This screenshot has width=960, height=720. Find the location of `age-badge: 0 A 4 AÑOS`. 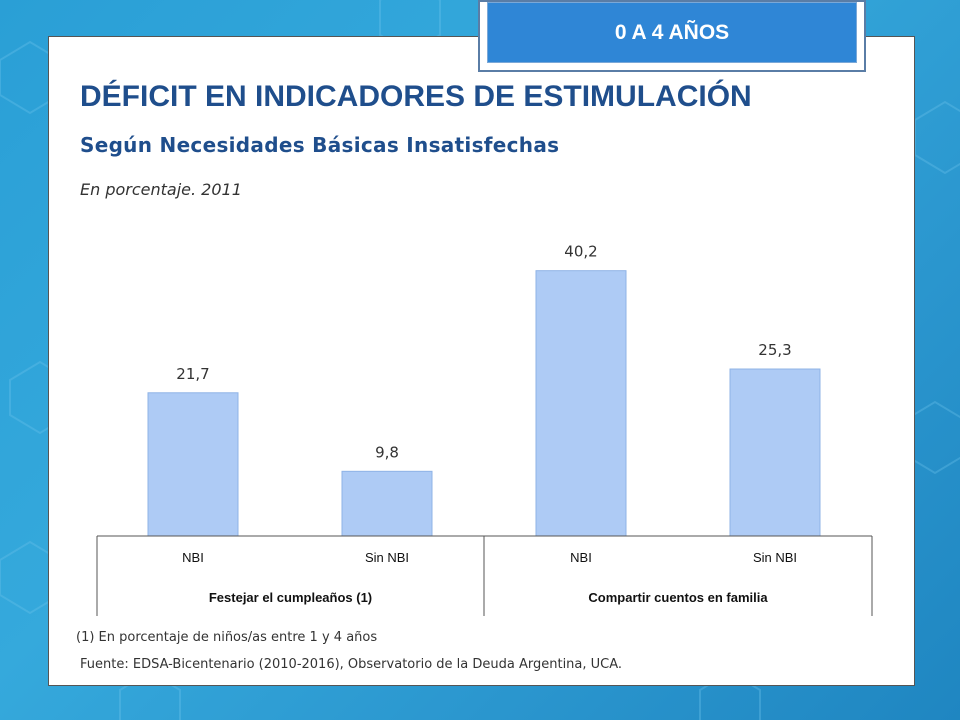

age-badge: 0 A 4 AÑOS is located at coordinates (672, 36).